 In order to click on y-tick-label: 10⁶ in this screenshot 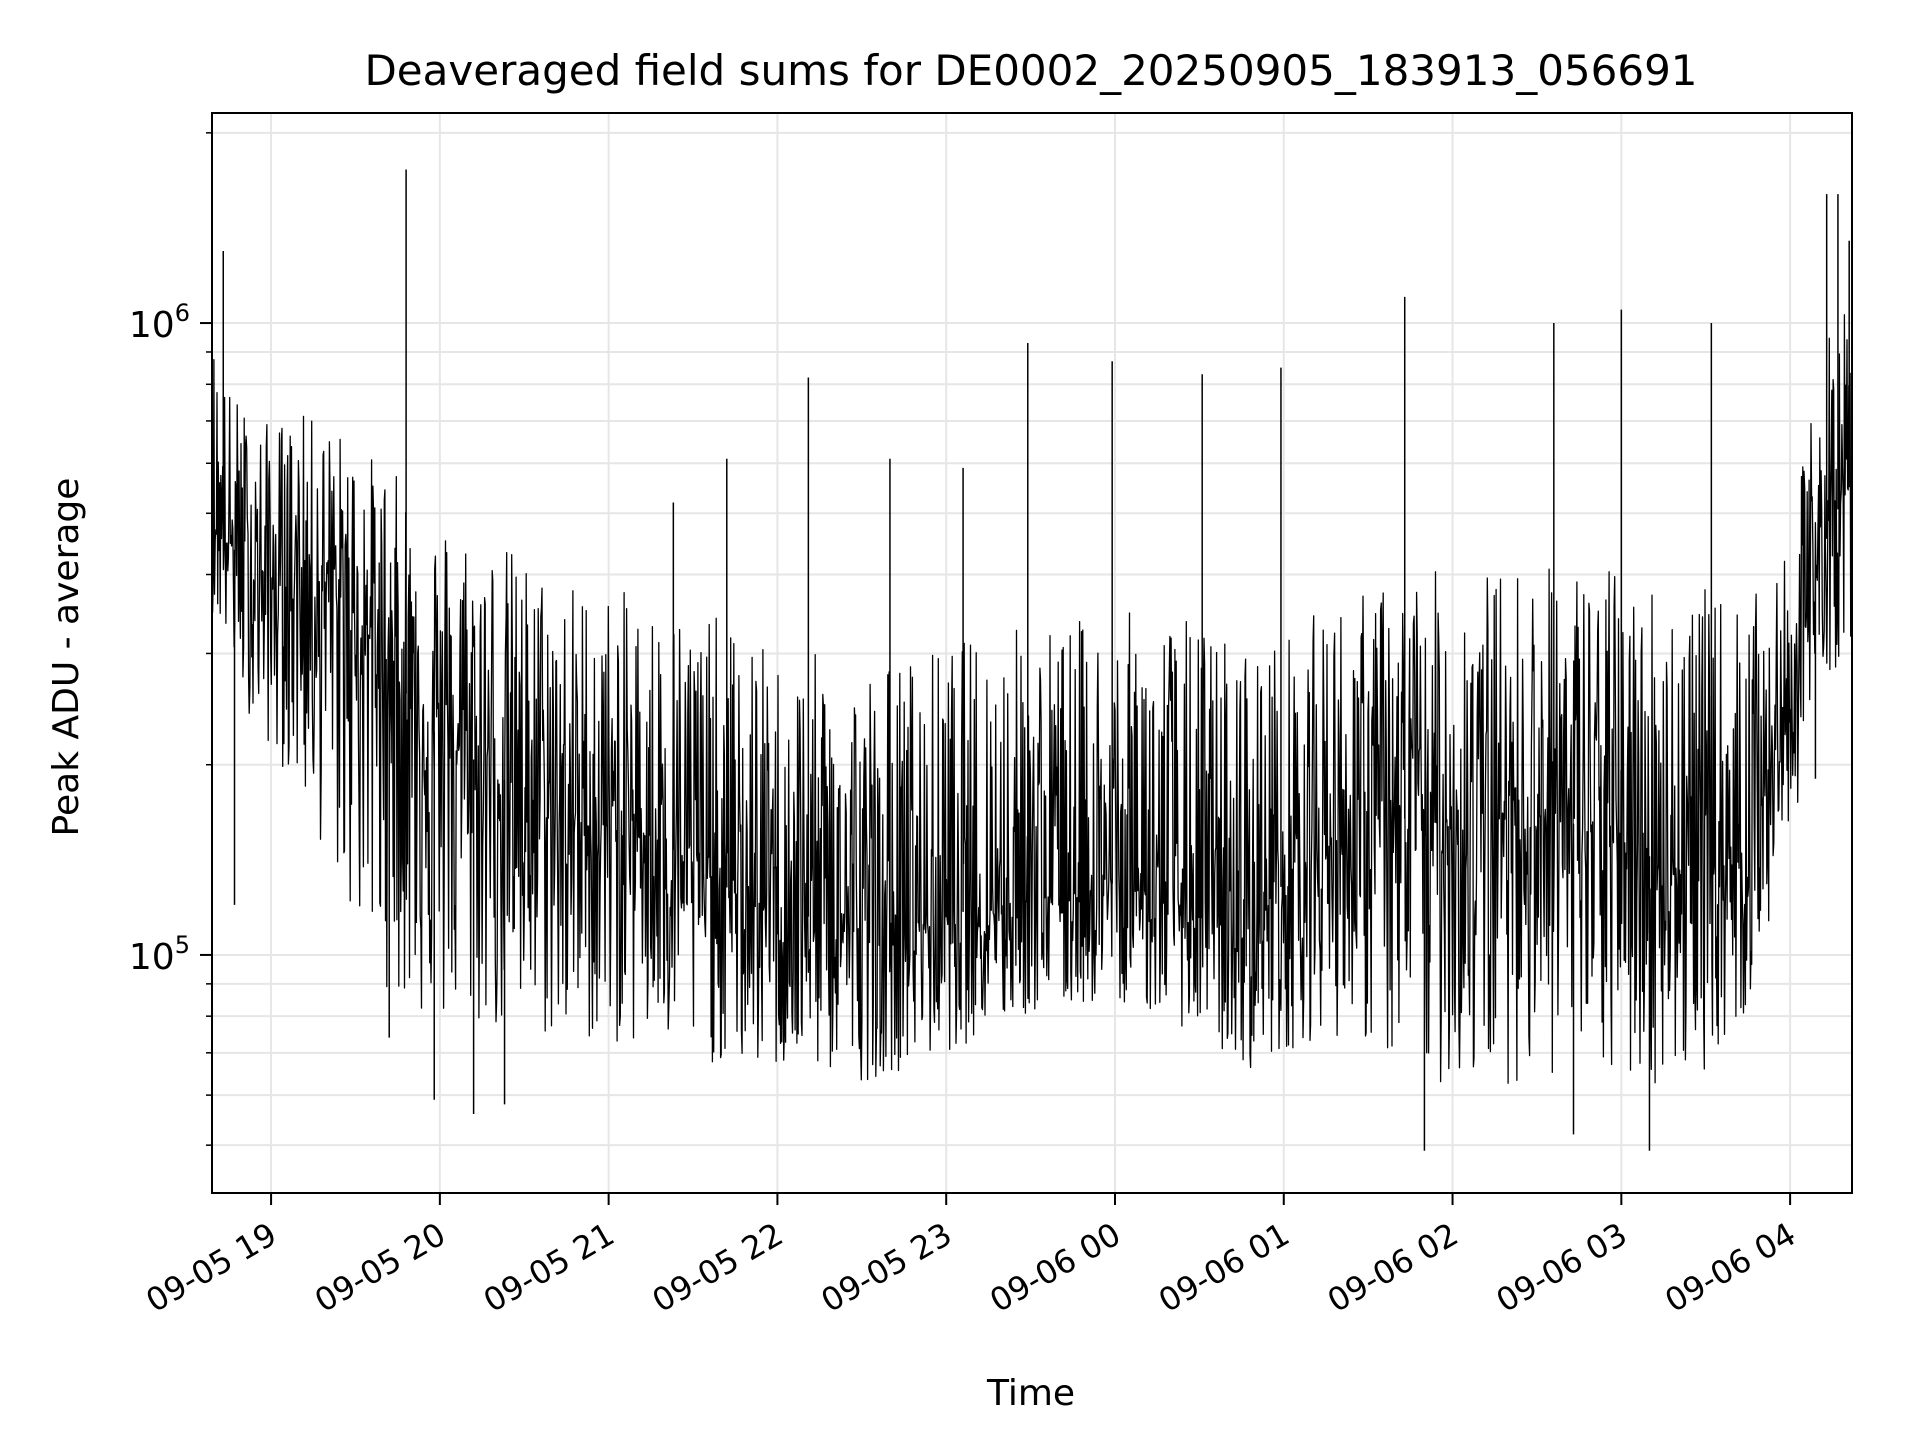, I will do `click(159, 322)`.